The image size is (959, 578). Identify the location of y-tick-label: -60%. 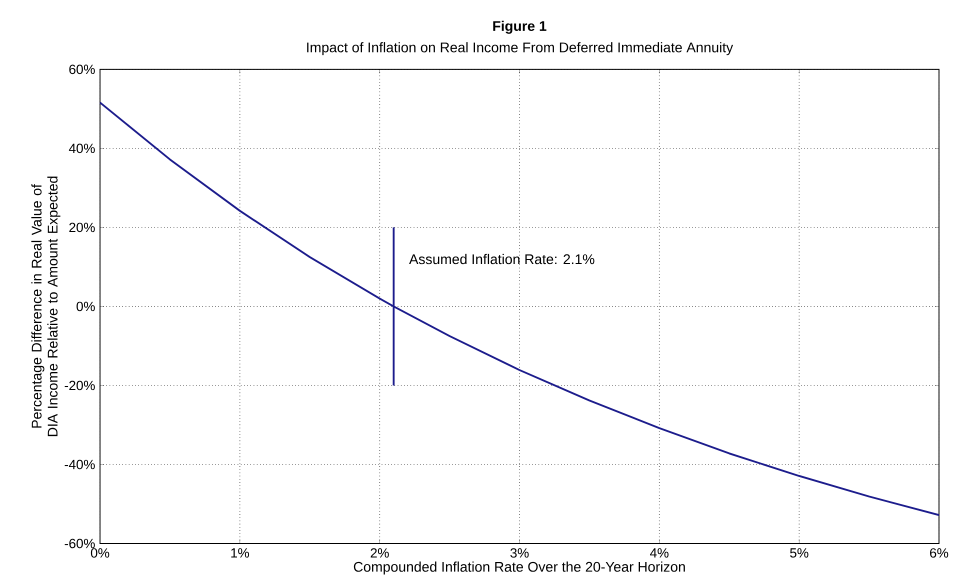
(79, 543).